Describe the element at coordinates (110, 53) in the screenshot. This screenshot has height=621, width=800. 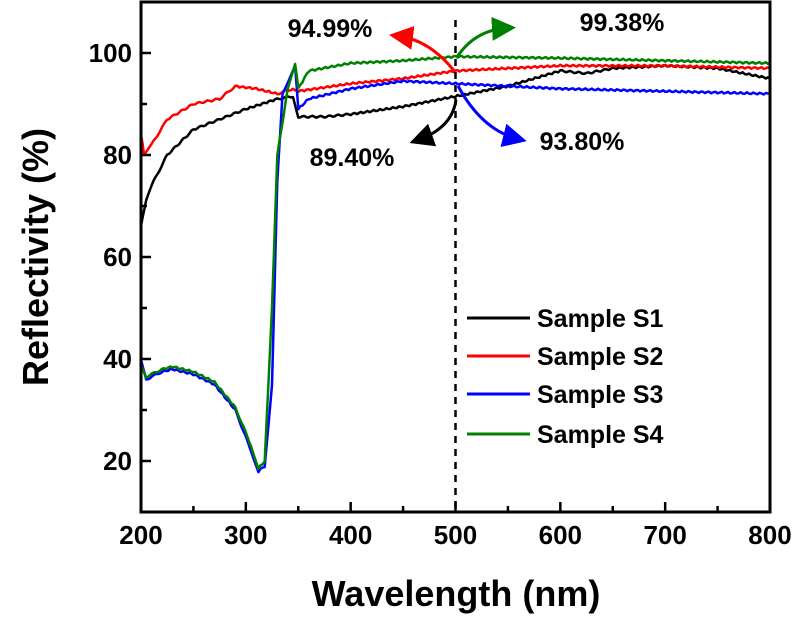
I see `y-tick-label: 100` at that location.